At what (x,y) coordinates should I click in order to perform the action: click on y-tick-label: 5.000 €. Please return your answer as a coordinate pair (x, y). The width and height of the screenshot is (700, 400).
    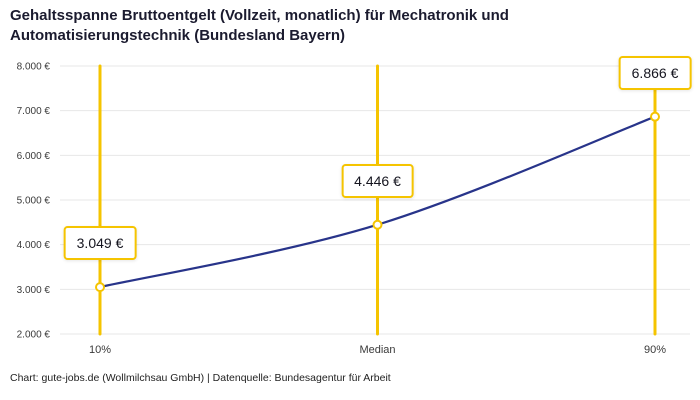
    Looking at the image, I should click on (34, 201).